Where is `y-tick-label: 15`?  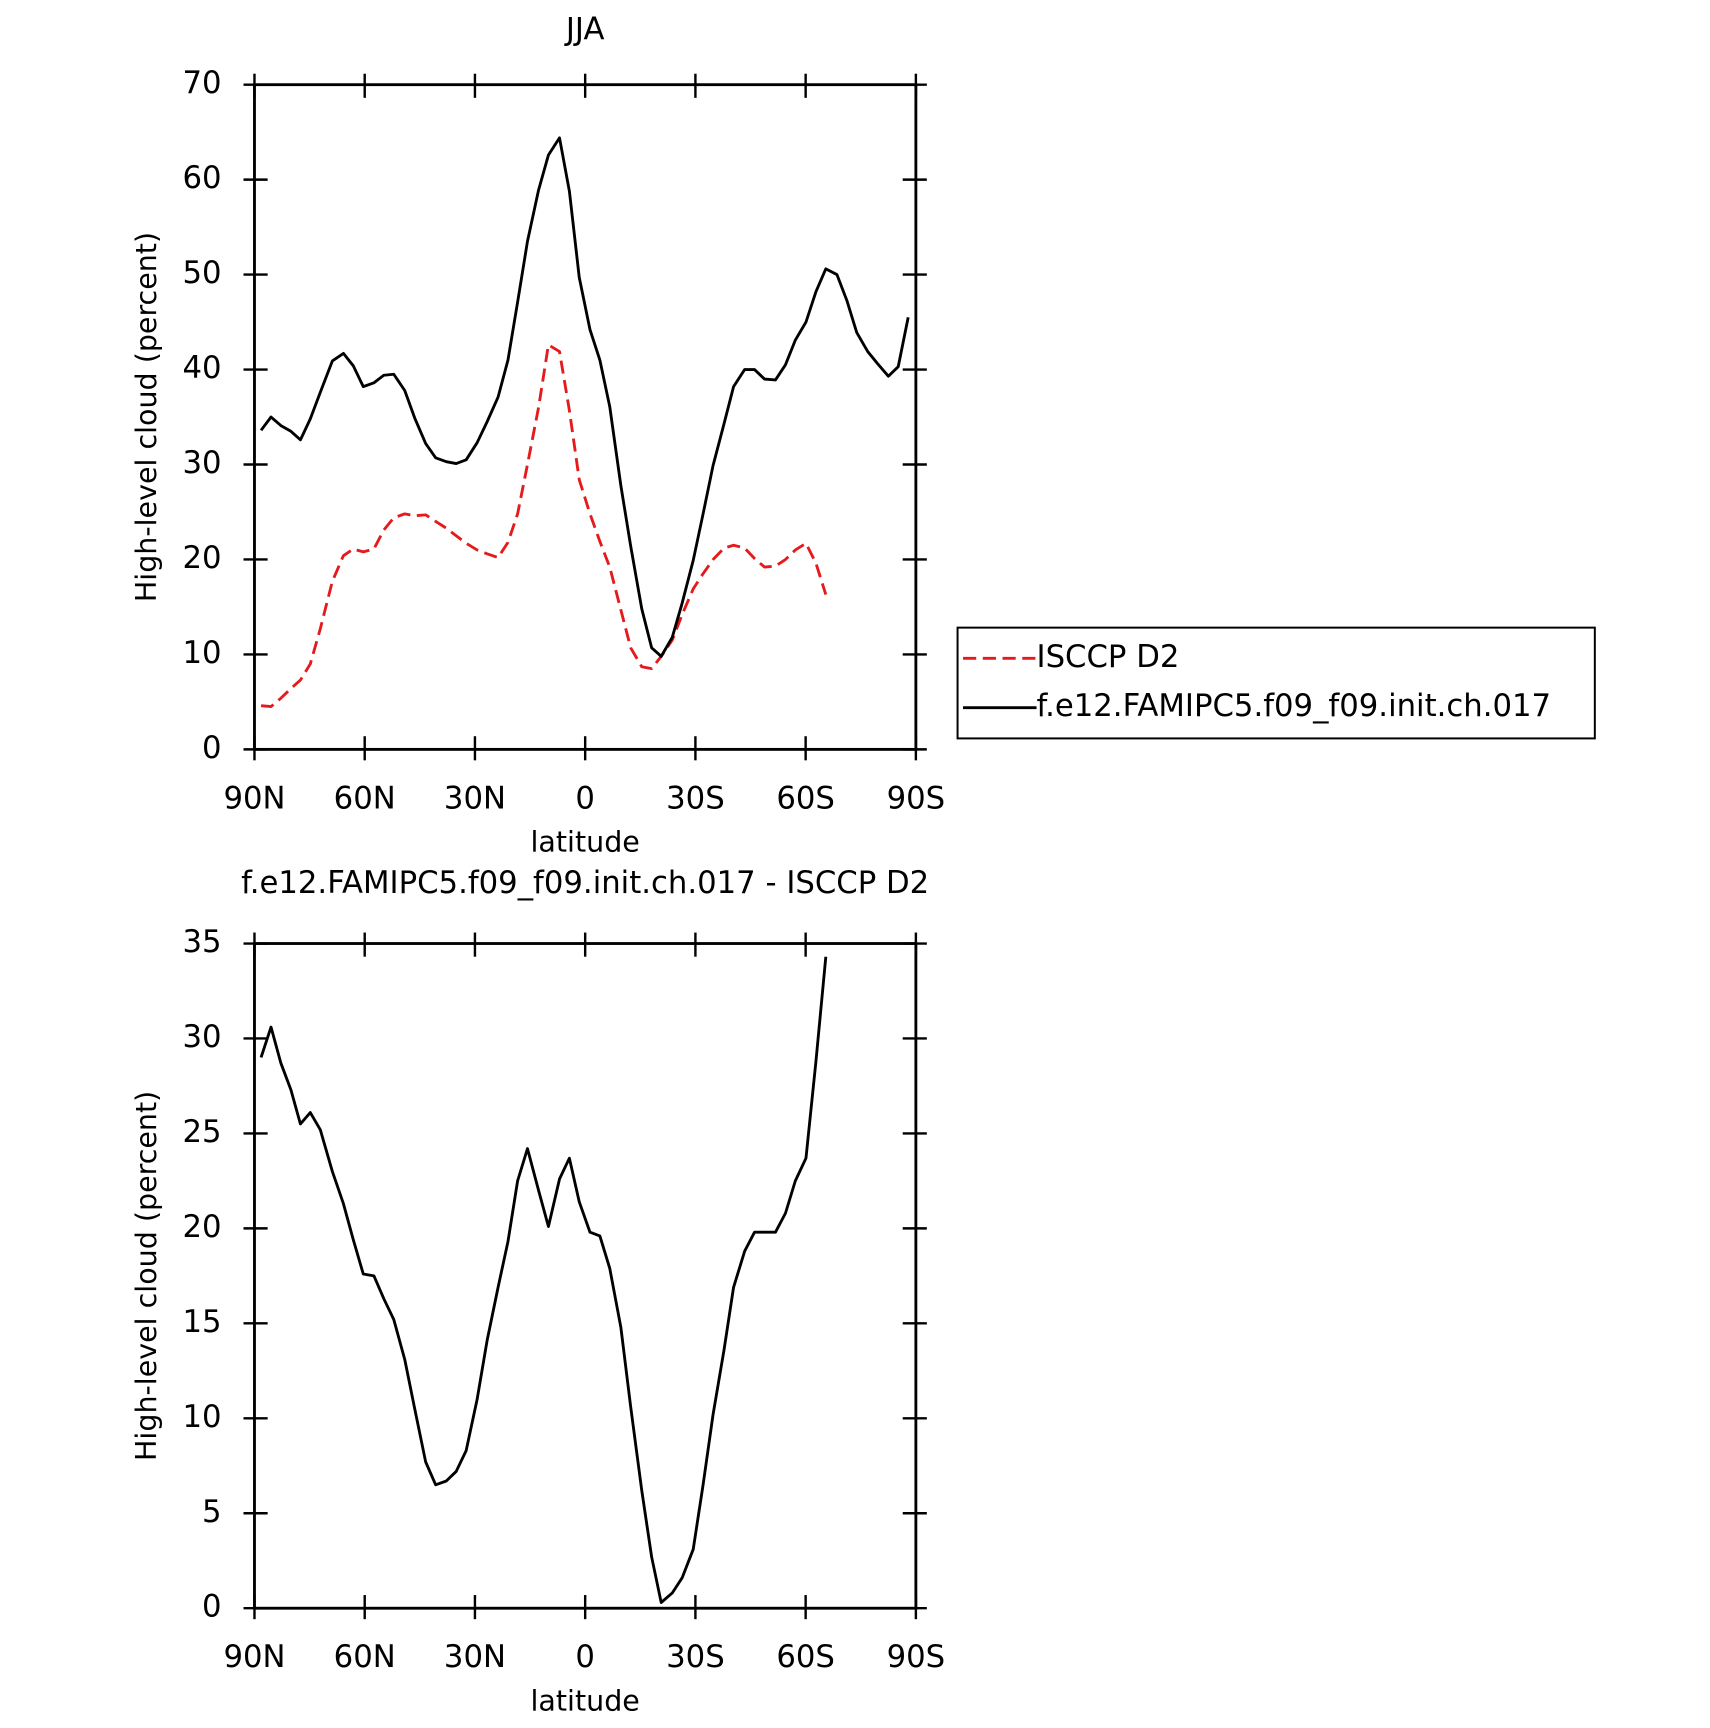
y-tick-label: 15 is located at coordinates (201, 1322).